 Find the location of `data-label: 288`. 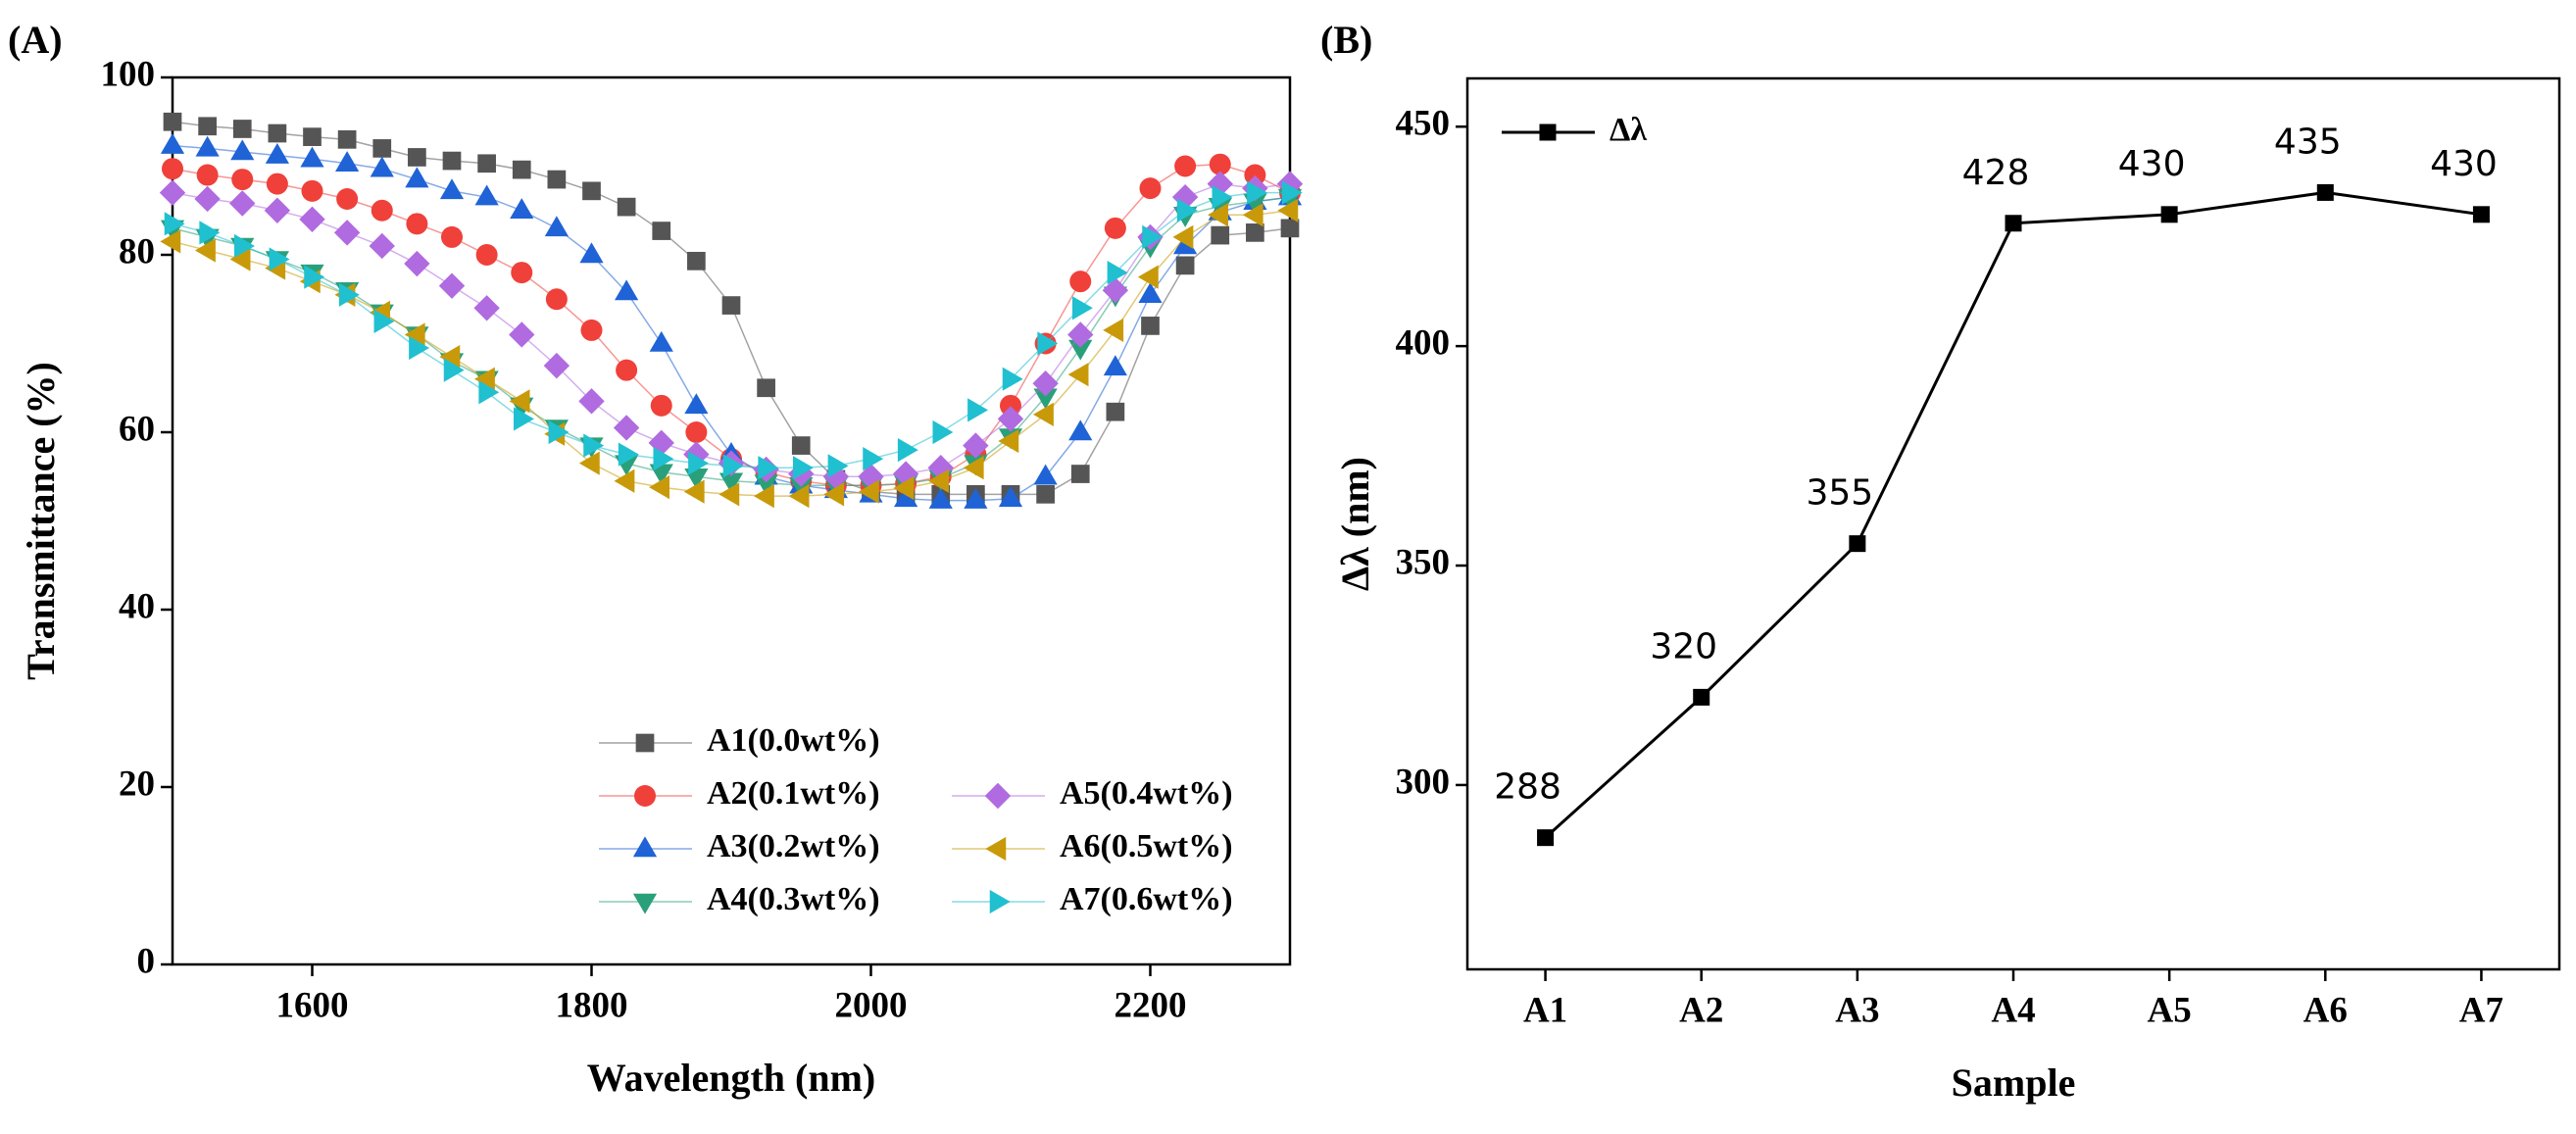

data-label: 288 is located at coordinates (1527, 787).